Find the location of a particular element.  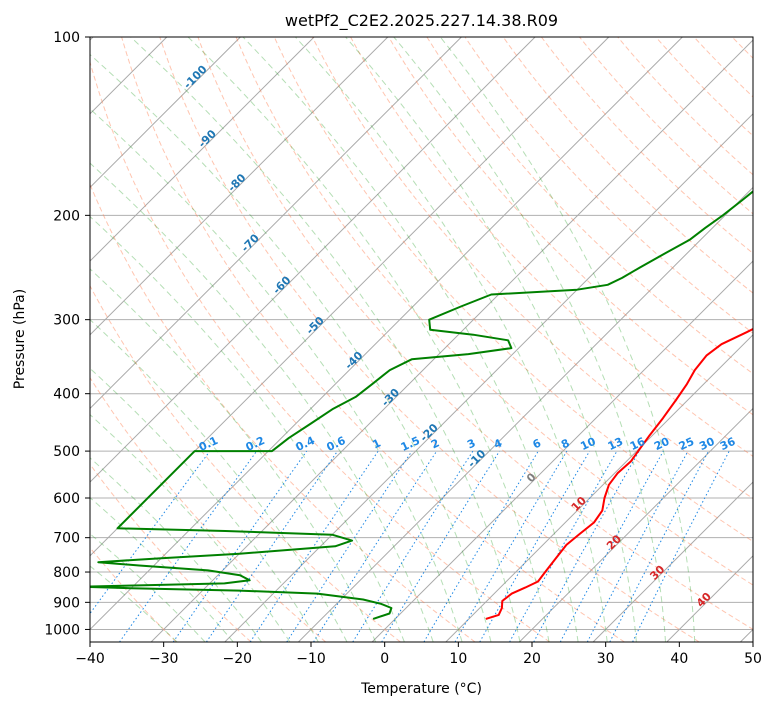

mixing-ratio-label: 30 is located at coordinates (707, 444).